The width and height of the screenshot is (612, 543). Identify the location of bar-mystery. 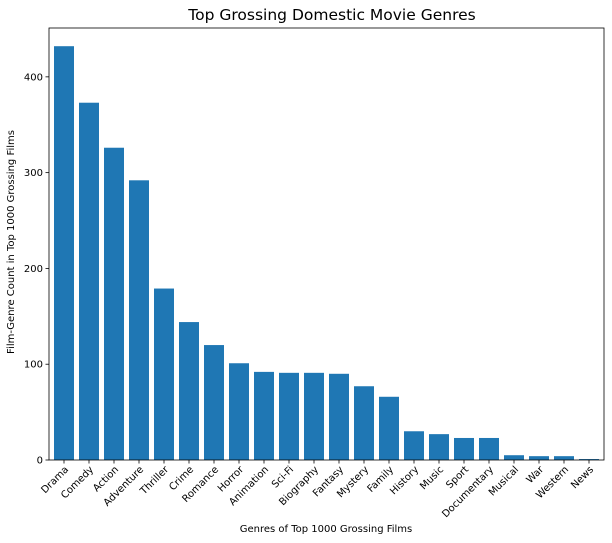
(364, 423).